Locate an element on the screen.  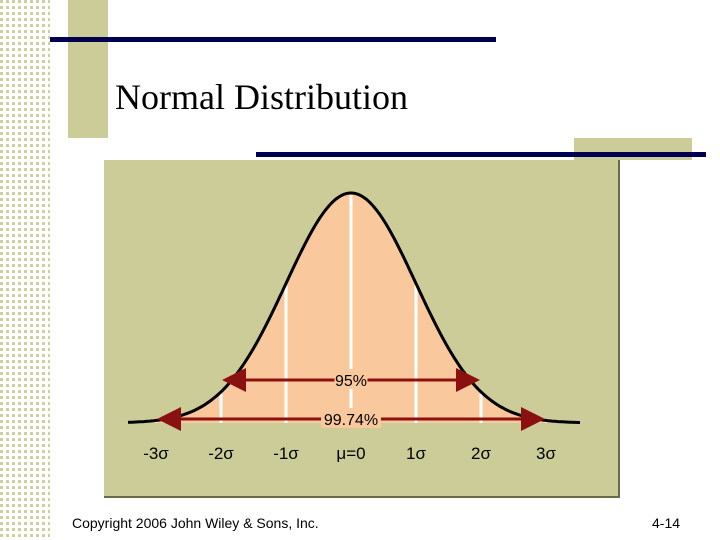
decorative-block-left is located at coordinates (88, 69).